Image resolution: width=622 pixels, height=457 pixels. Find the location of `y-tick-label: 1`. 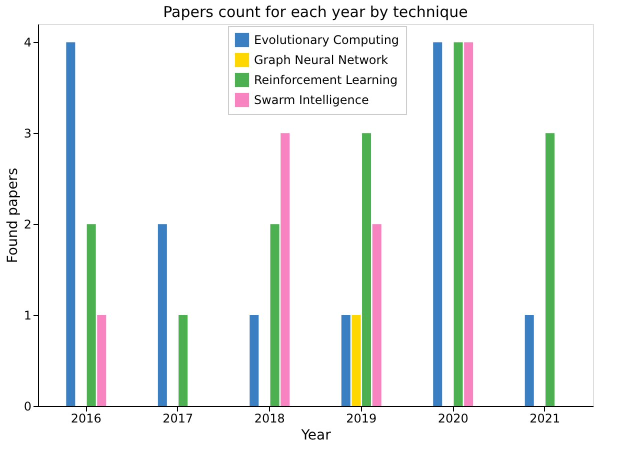

y-tick-label: 1 is located at coordinates (28, 315).